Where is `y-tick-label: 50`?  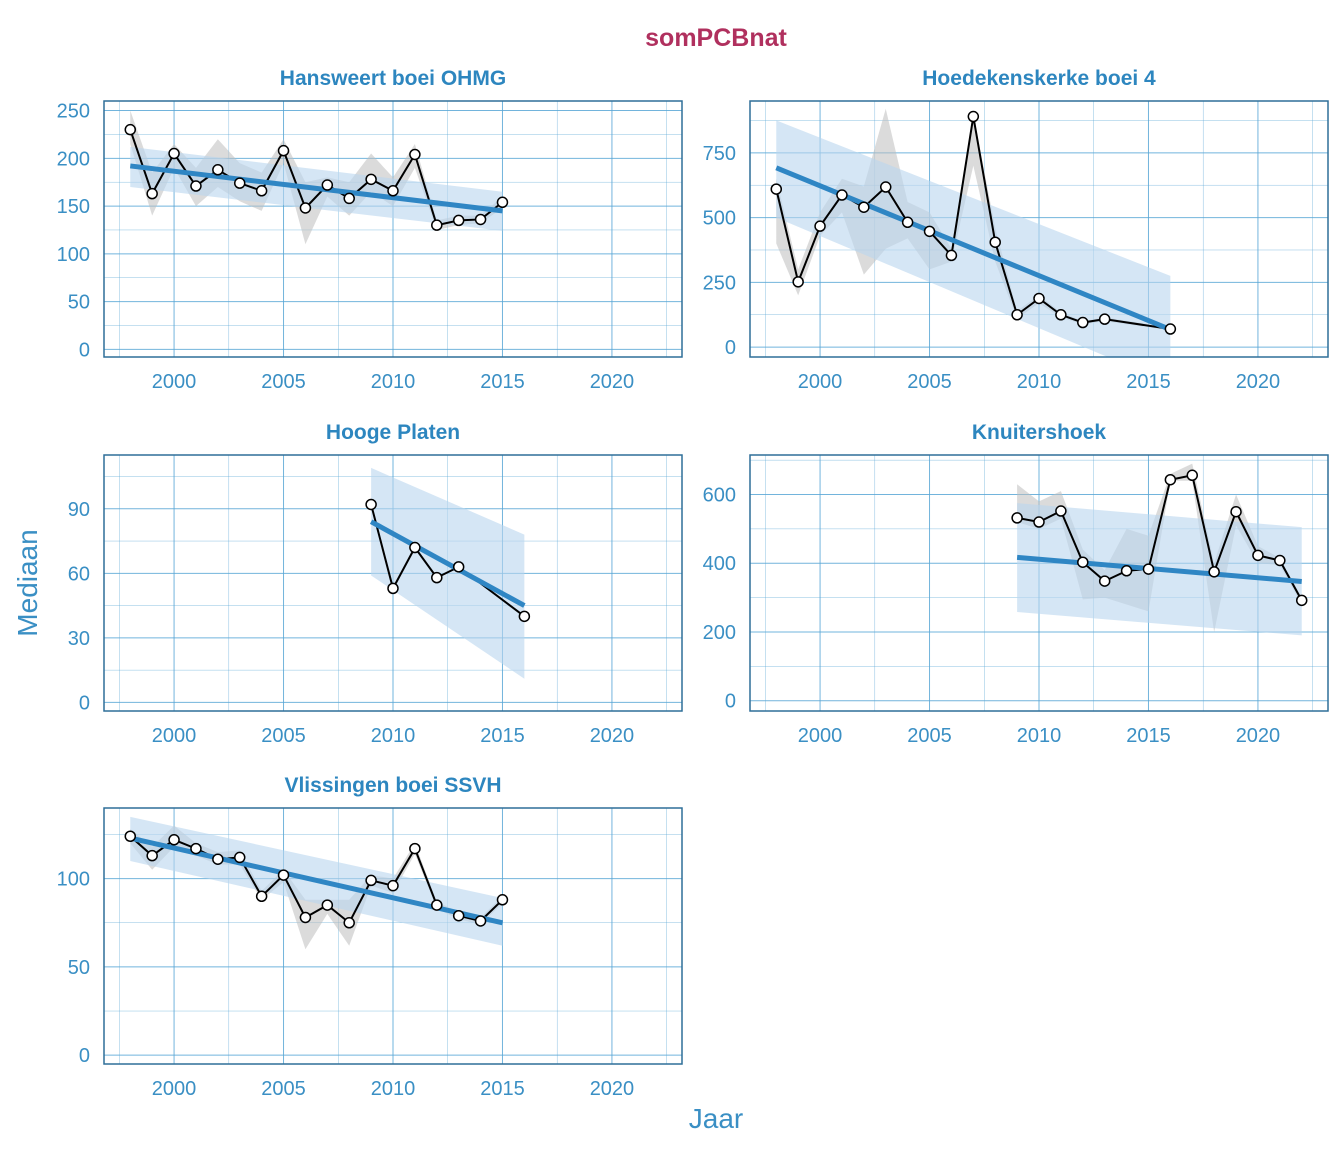
y-tick-label: 50 is located at coordinates (79, 968).